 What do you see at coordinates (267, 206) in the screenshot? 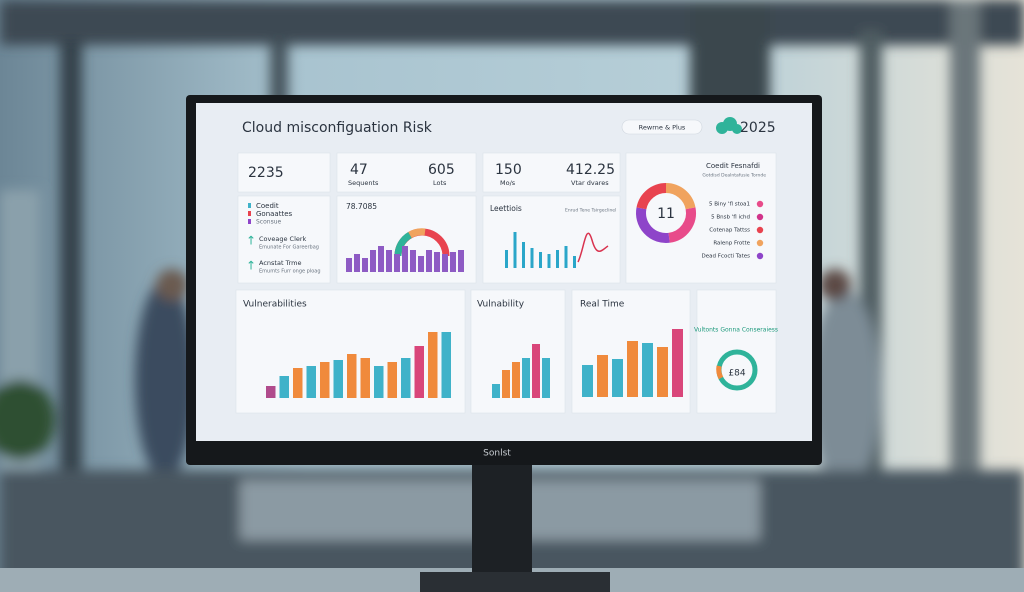
I see `status-item: Coedit` at bounding box center [267, 206].